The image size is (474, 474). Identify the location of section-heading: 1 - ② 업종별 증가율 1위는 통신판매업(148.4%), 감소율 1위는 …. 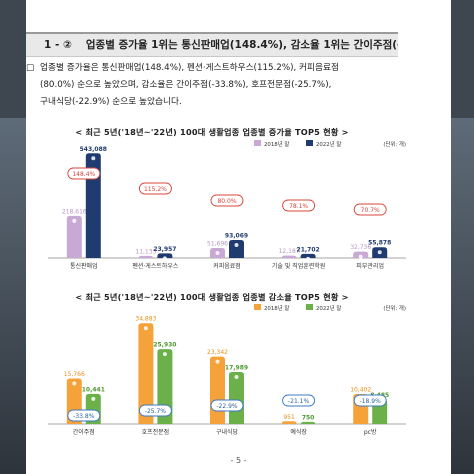
(212, 44).